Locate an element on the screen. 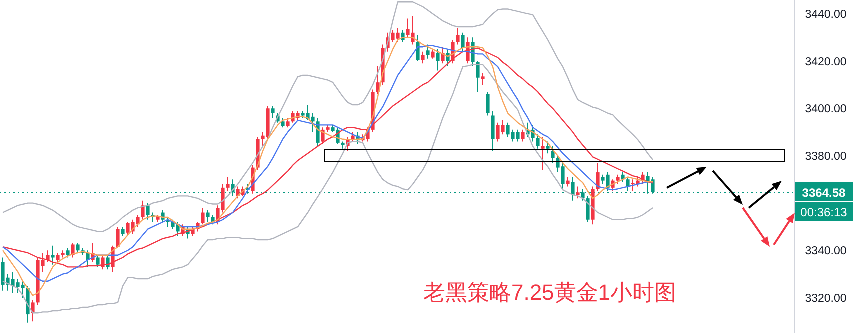 This screenshot has height=333, width=853. y-tick-label: 3420.00 is located at coordinates (826, 62).